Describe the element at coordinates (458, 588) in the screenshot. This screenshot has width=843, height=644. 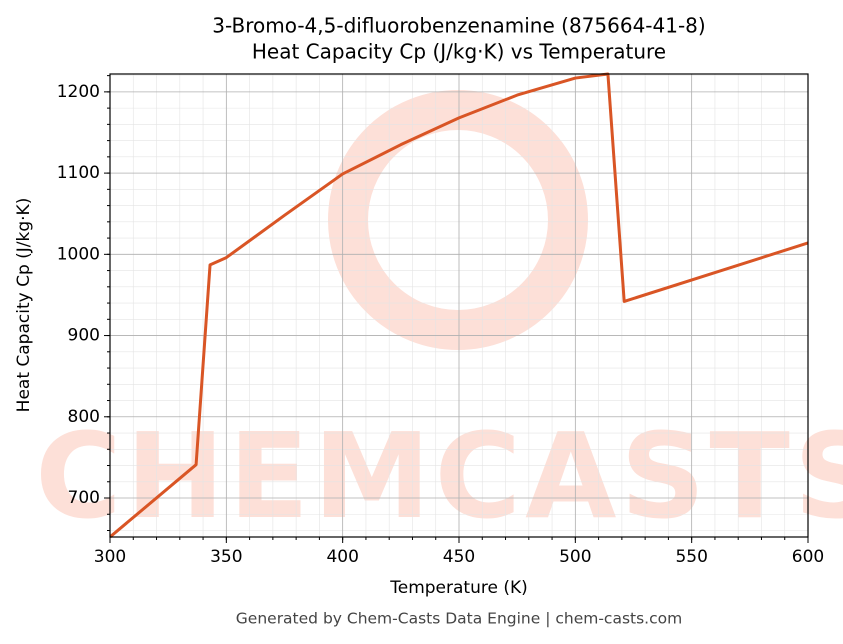
I see `x-axis-label: Temperature (K)` at that location.